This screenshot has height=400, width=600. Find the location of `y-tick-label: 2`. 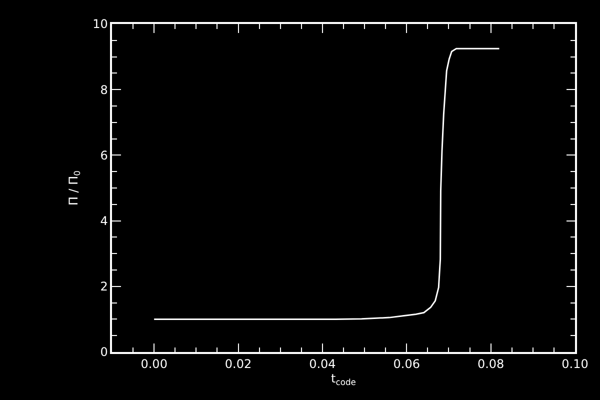

y-tick-label: 2 is located at coordinates (104, 287).